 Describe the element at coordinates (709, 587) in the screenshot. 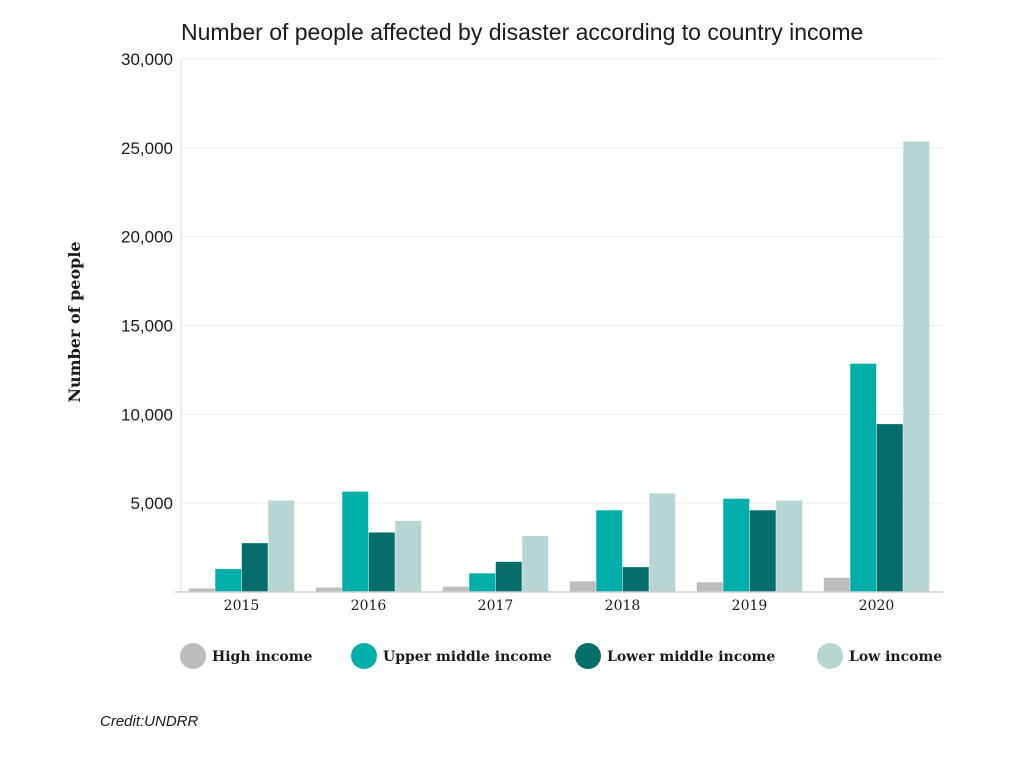

I see `bar-high-income-2019` at that location.